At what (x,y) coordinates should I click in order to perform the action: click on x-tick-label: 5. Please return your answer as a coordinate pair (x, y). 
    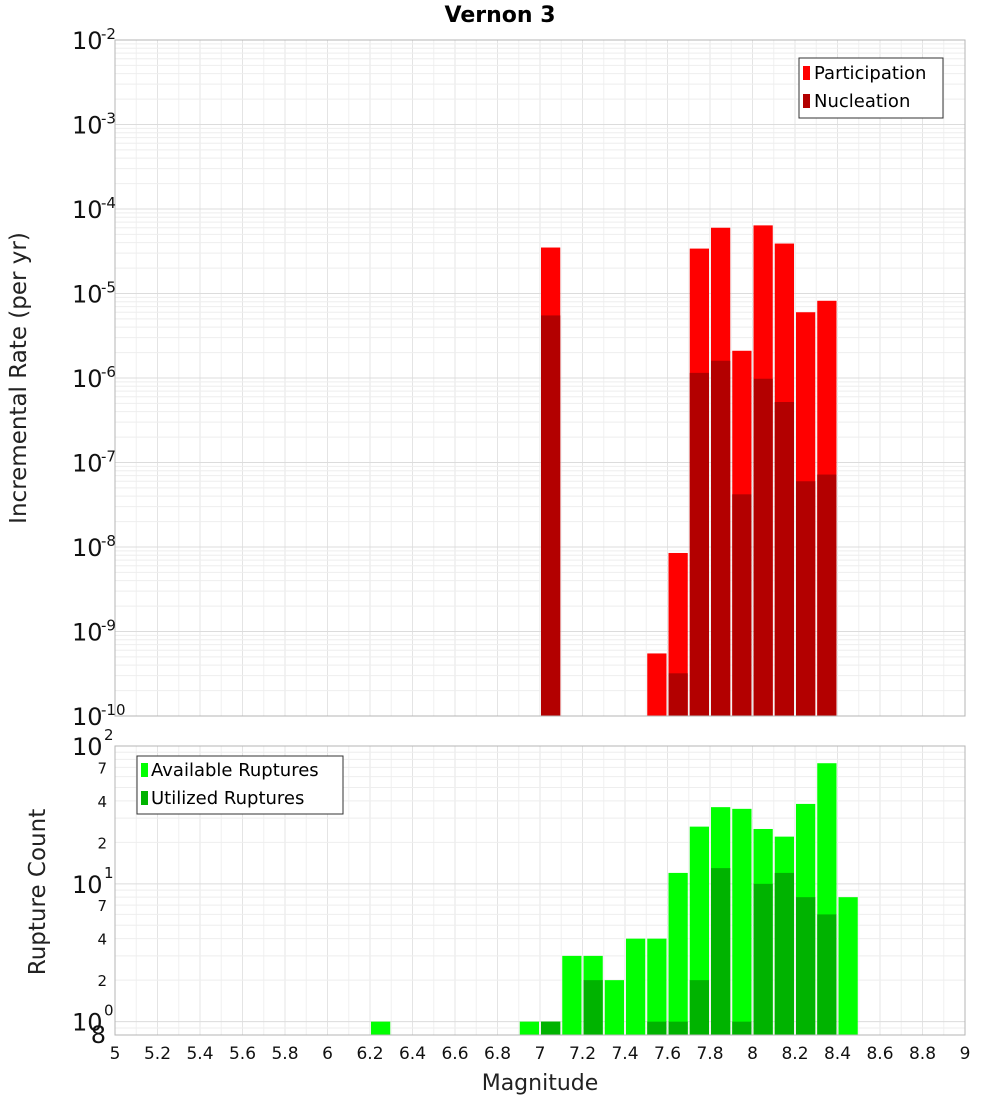
    Looking at the image, I should click on (115, 1054).